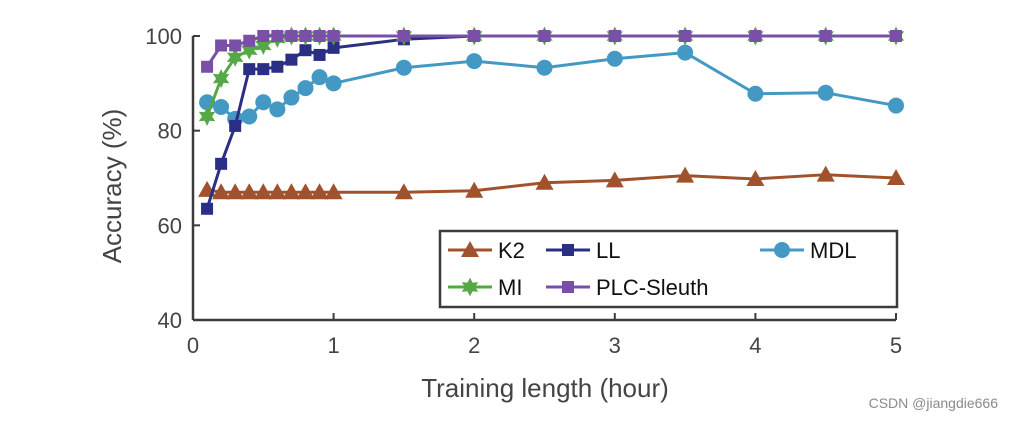  What do you see at coordinates (551, 51) in the screenshot?
I see `series-plc-sleuth` at bounding box center [551, 51].